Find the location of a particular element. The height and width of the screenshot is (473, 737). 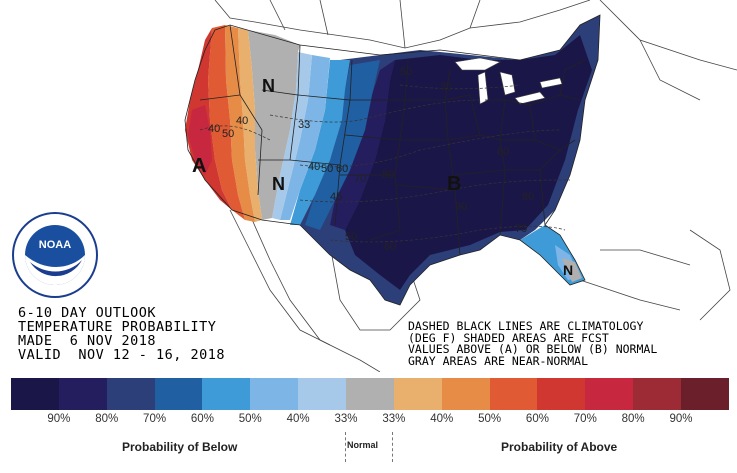

outlook-line-3: MADE 6 NOV 2018 is located at coordinates (87, 341).